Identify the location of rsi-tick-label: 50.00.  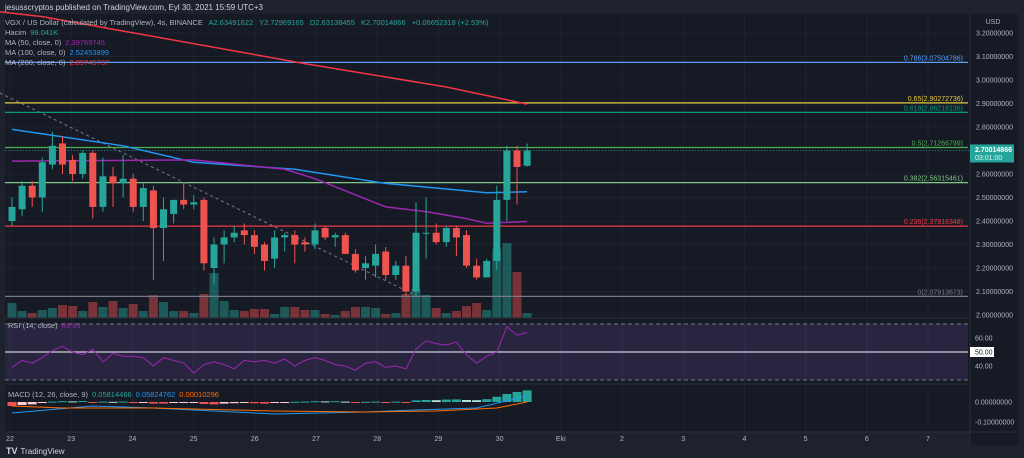
(984, 353).